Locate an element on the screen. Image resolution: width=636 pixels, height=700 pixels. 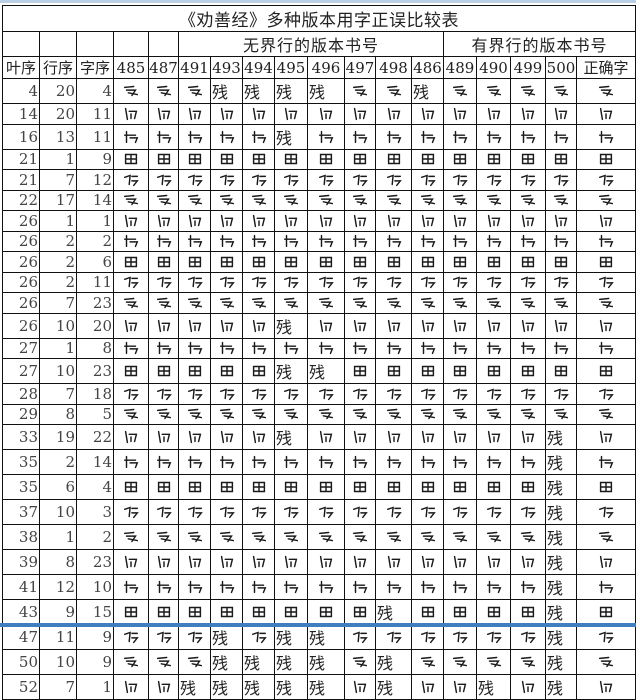
cell-leaf: 26 is located at coordinates (21, 221).